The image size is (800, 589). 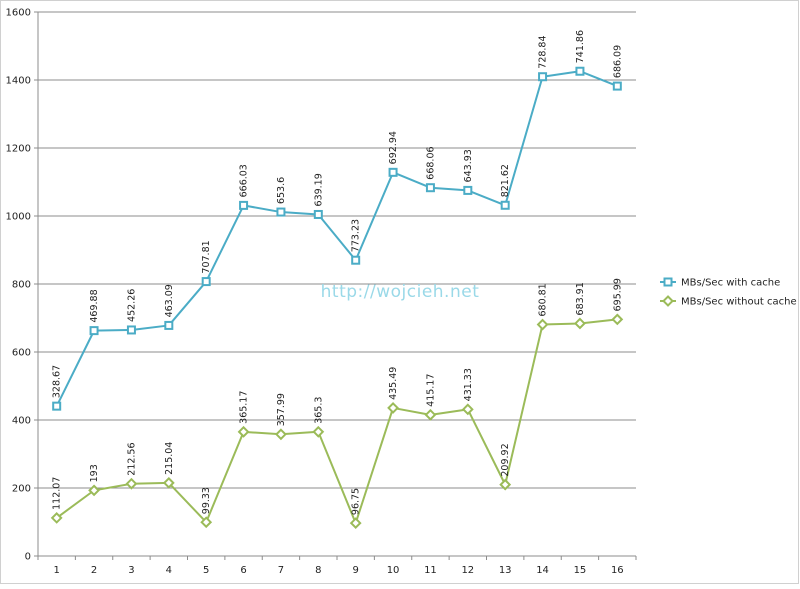 I want to click on y-tick-label: 800, so click(x=21, y=285).